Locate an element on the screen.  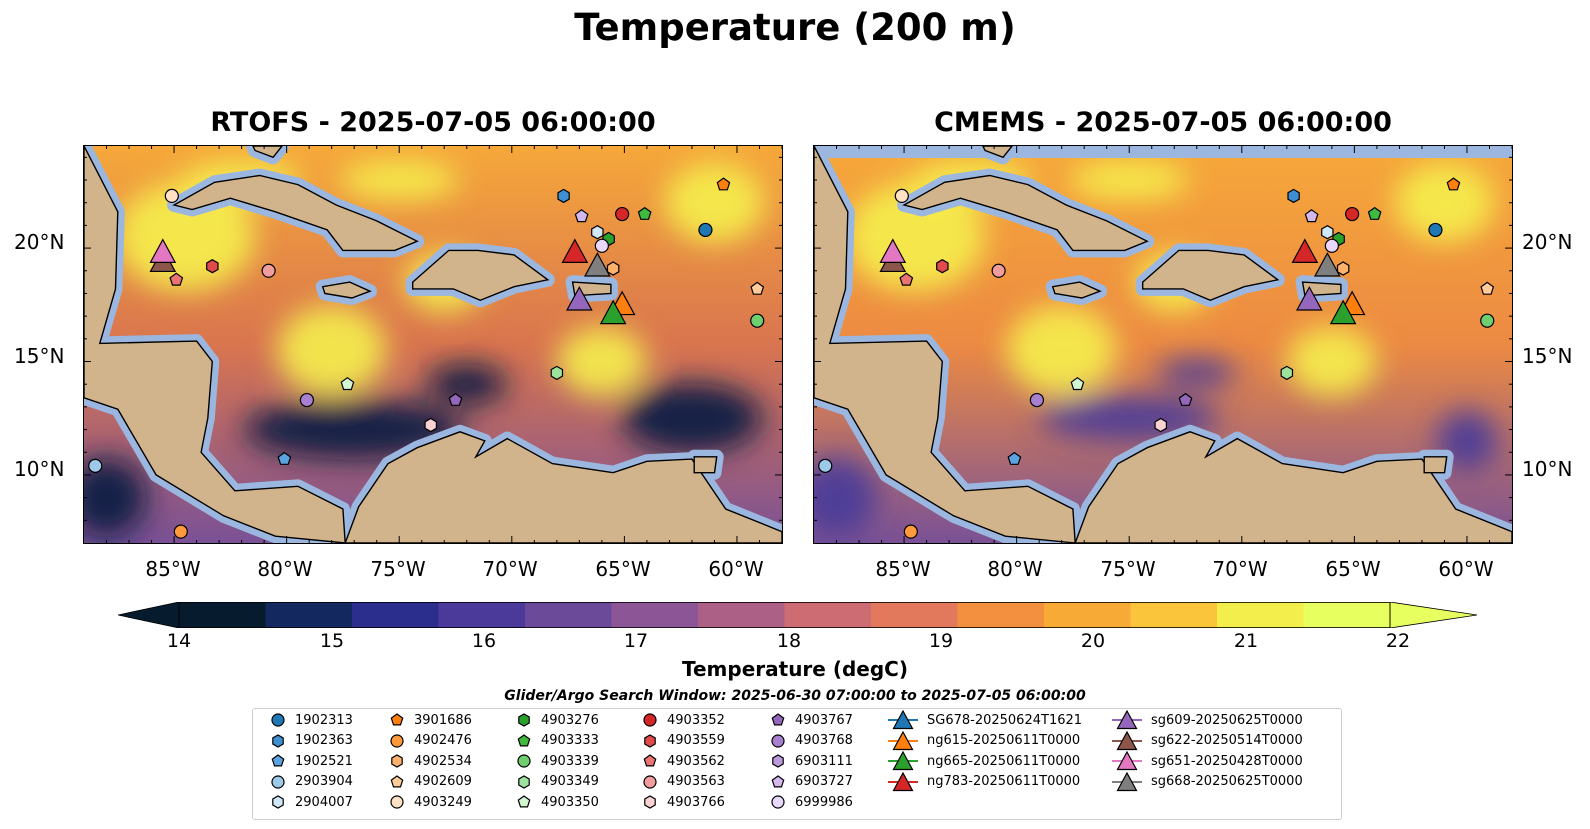
legend-label: 4902609 is located at coordinates (443, 781).